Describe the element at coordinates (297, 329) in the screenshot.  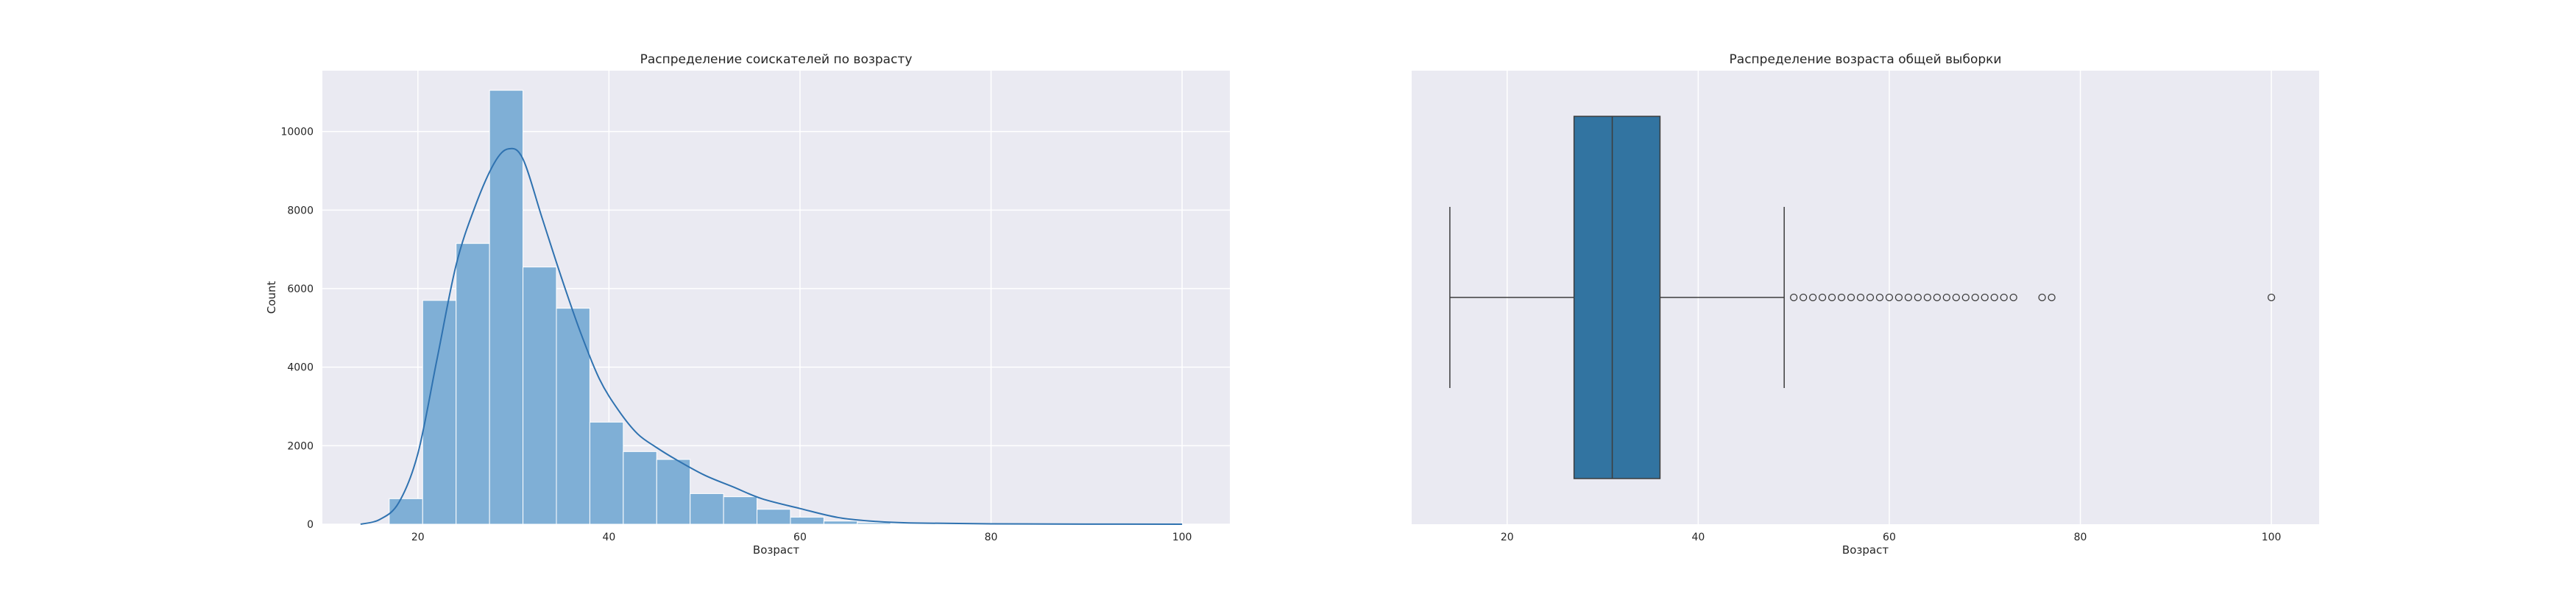
I see `histogram-y-tick-labels: 0 2000 4000 6000 8000 10000` at that location.